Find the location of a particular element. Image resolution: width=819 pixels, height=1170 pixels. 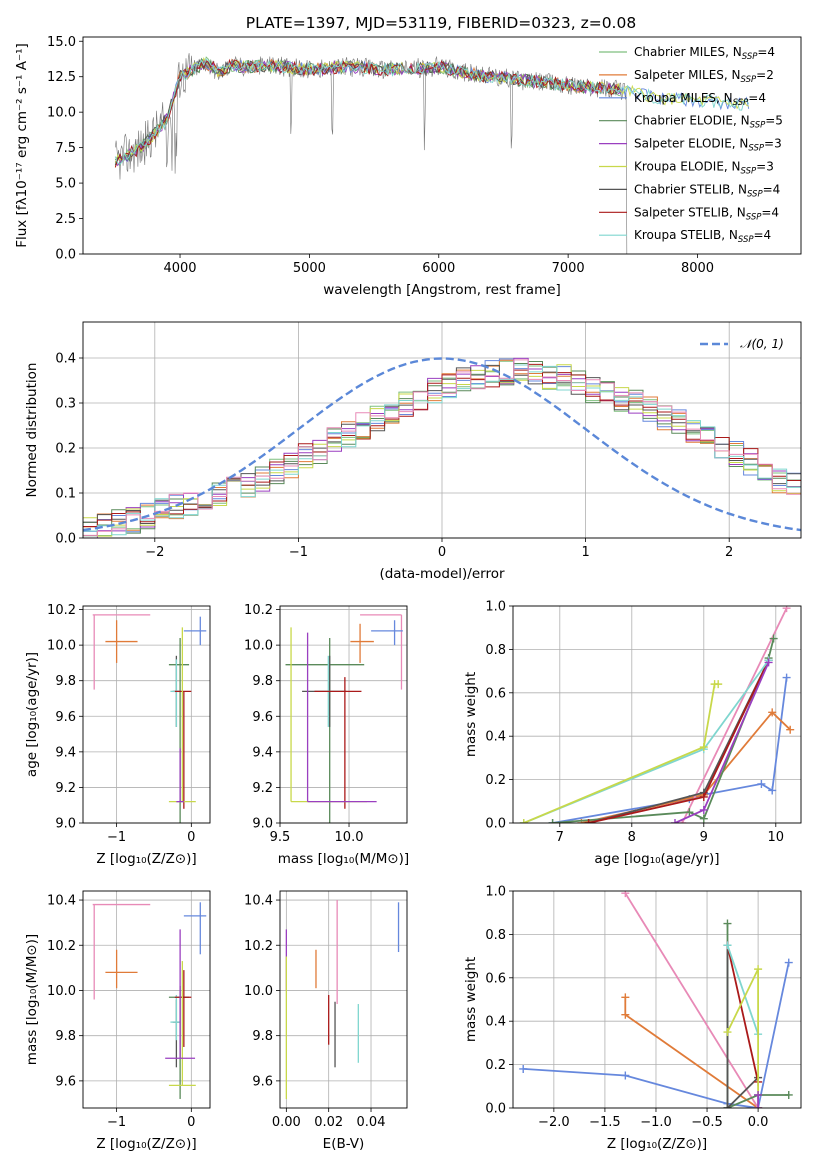

legend-entry-8: Kroupa STELIB, NSSP=4 is located at coordinates (702, 236).